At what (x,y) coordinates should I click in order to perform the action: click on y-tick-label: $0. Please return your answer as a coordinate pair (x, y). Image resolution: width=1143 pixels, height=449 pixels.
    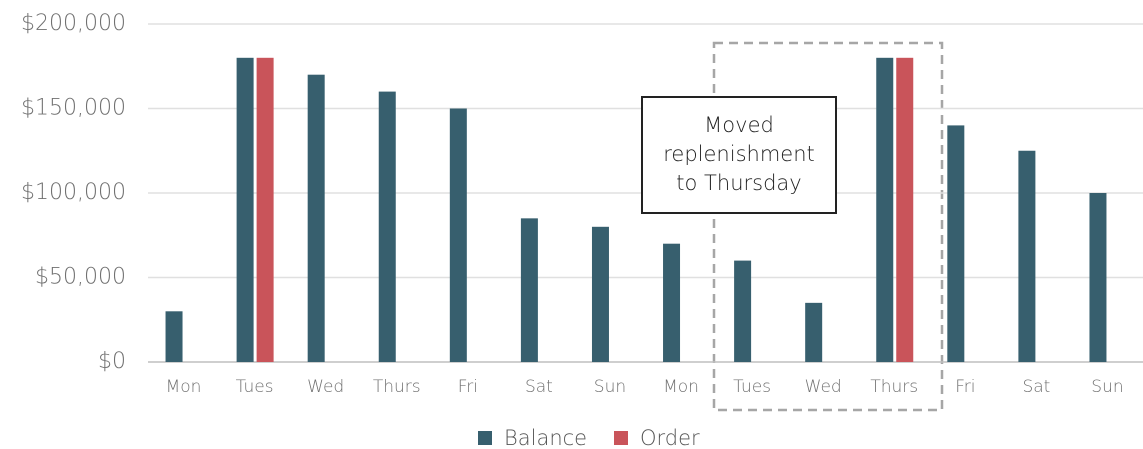
    Looking at the image, I should click on (112, 361).